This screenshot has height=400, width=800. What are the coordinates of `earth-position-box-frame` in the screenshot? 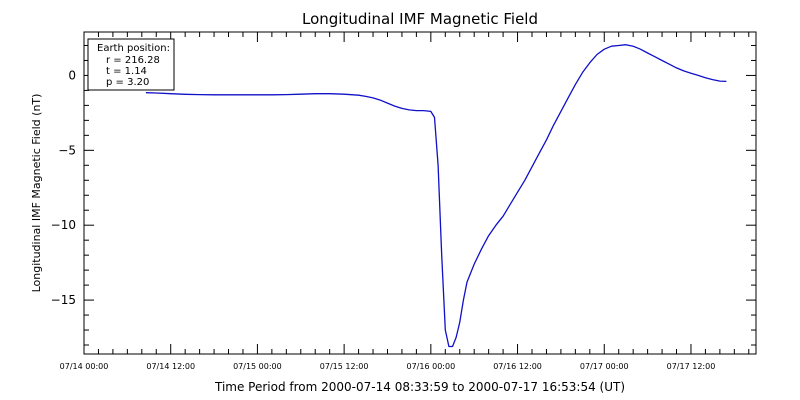 It's located at (131, 64).